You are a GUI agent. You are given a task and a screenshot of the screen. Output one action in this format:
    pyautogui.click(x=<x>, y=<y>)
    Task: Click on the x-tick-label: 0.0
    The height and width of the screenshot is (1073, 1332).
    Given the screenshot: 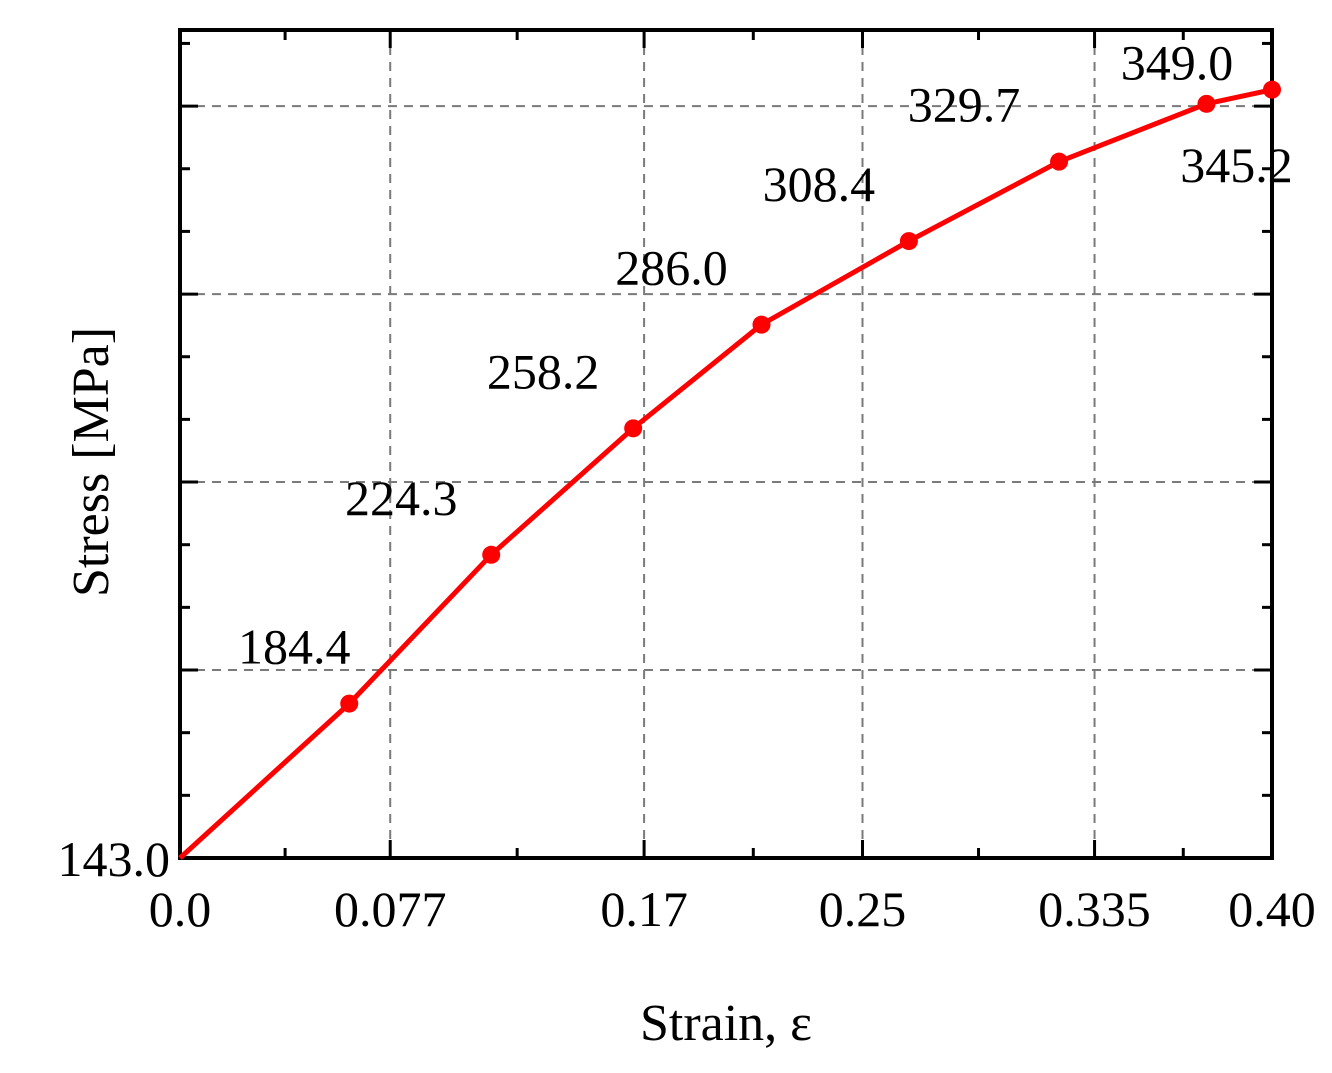 What is the action you would take?
    pyautogui.click(x=180, y=909)
    